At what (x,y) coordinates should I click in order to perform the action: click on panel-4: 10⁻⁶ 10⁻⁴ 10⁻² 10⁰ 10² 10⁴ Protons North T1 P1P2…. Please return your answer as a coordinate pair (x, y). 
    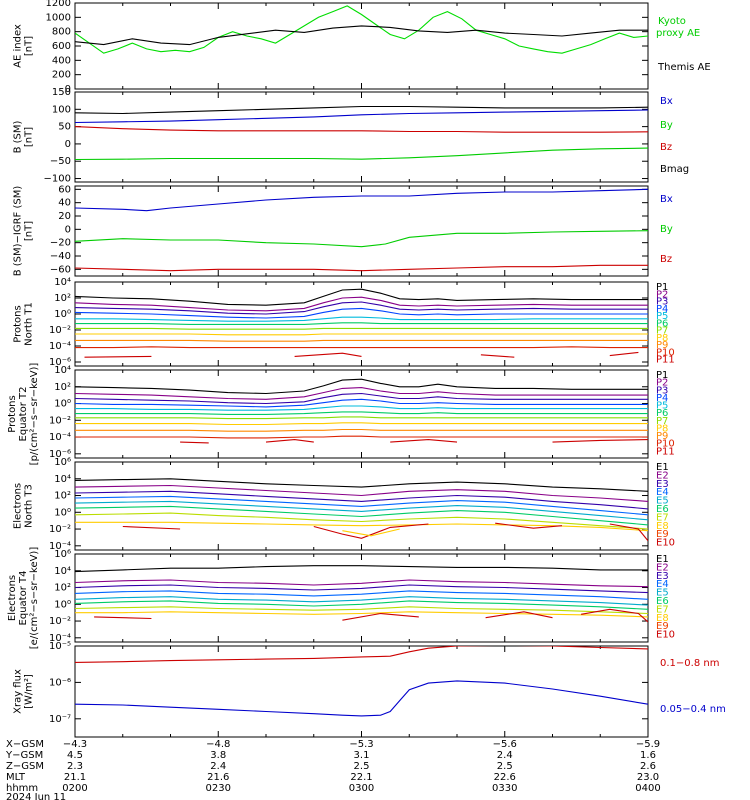
    Looking at the image, I should click on (344, 322).